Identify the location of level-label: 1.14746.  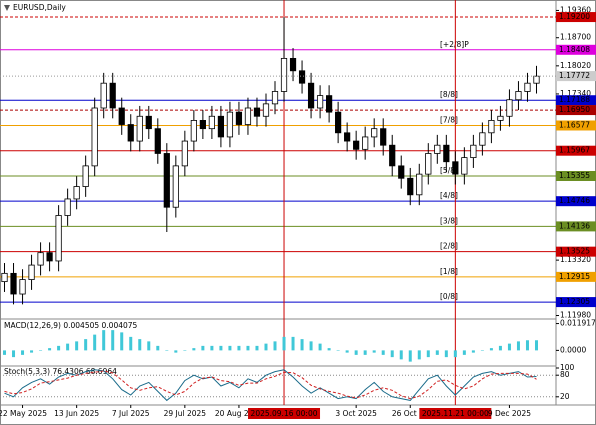
(574, 200).